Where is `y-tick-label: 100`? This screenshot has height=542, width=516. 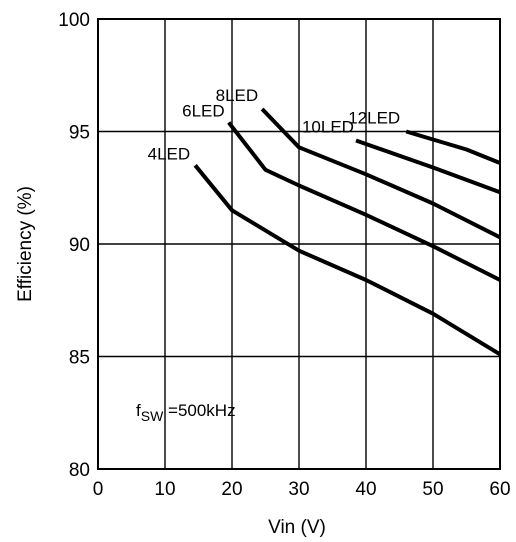
y-tick-label: 100 is located at coordinates (74, 20).